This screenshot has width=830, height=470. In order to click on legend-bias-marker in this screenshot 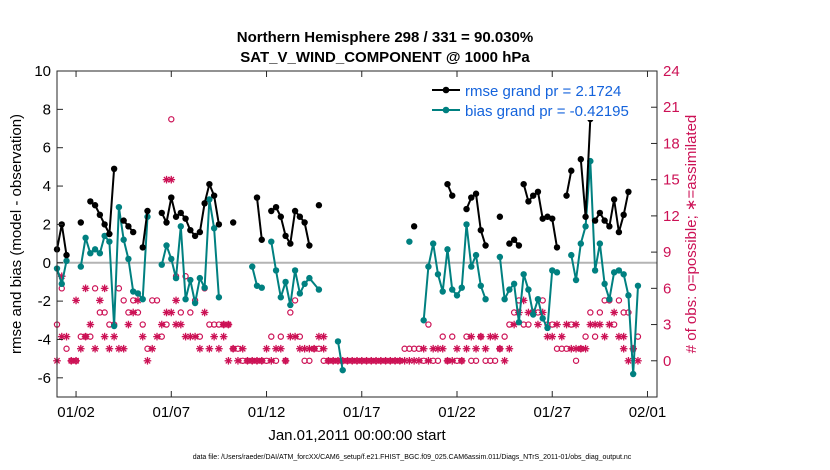, I will do `click(446, 110)`.